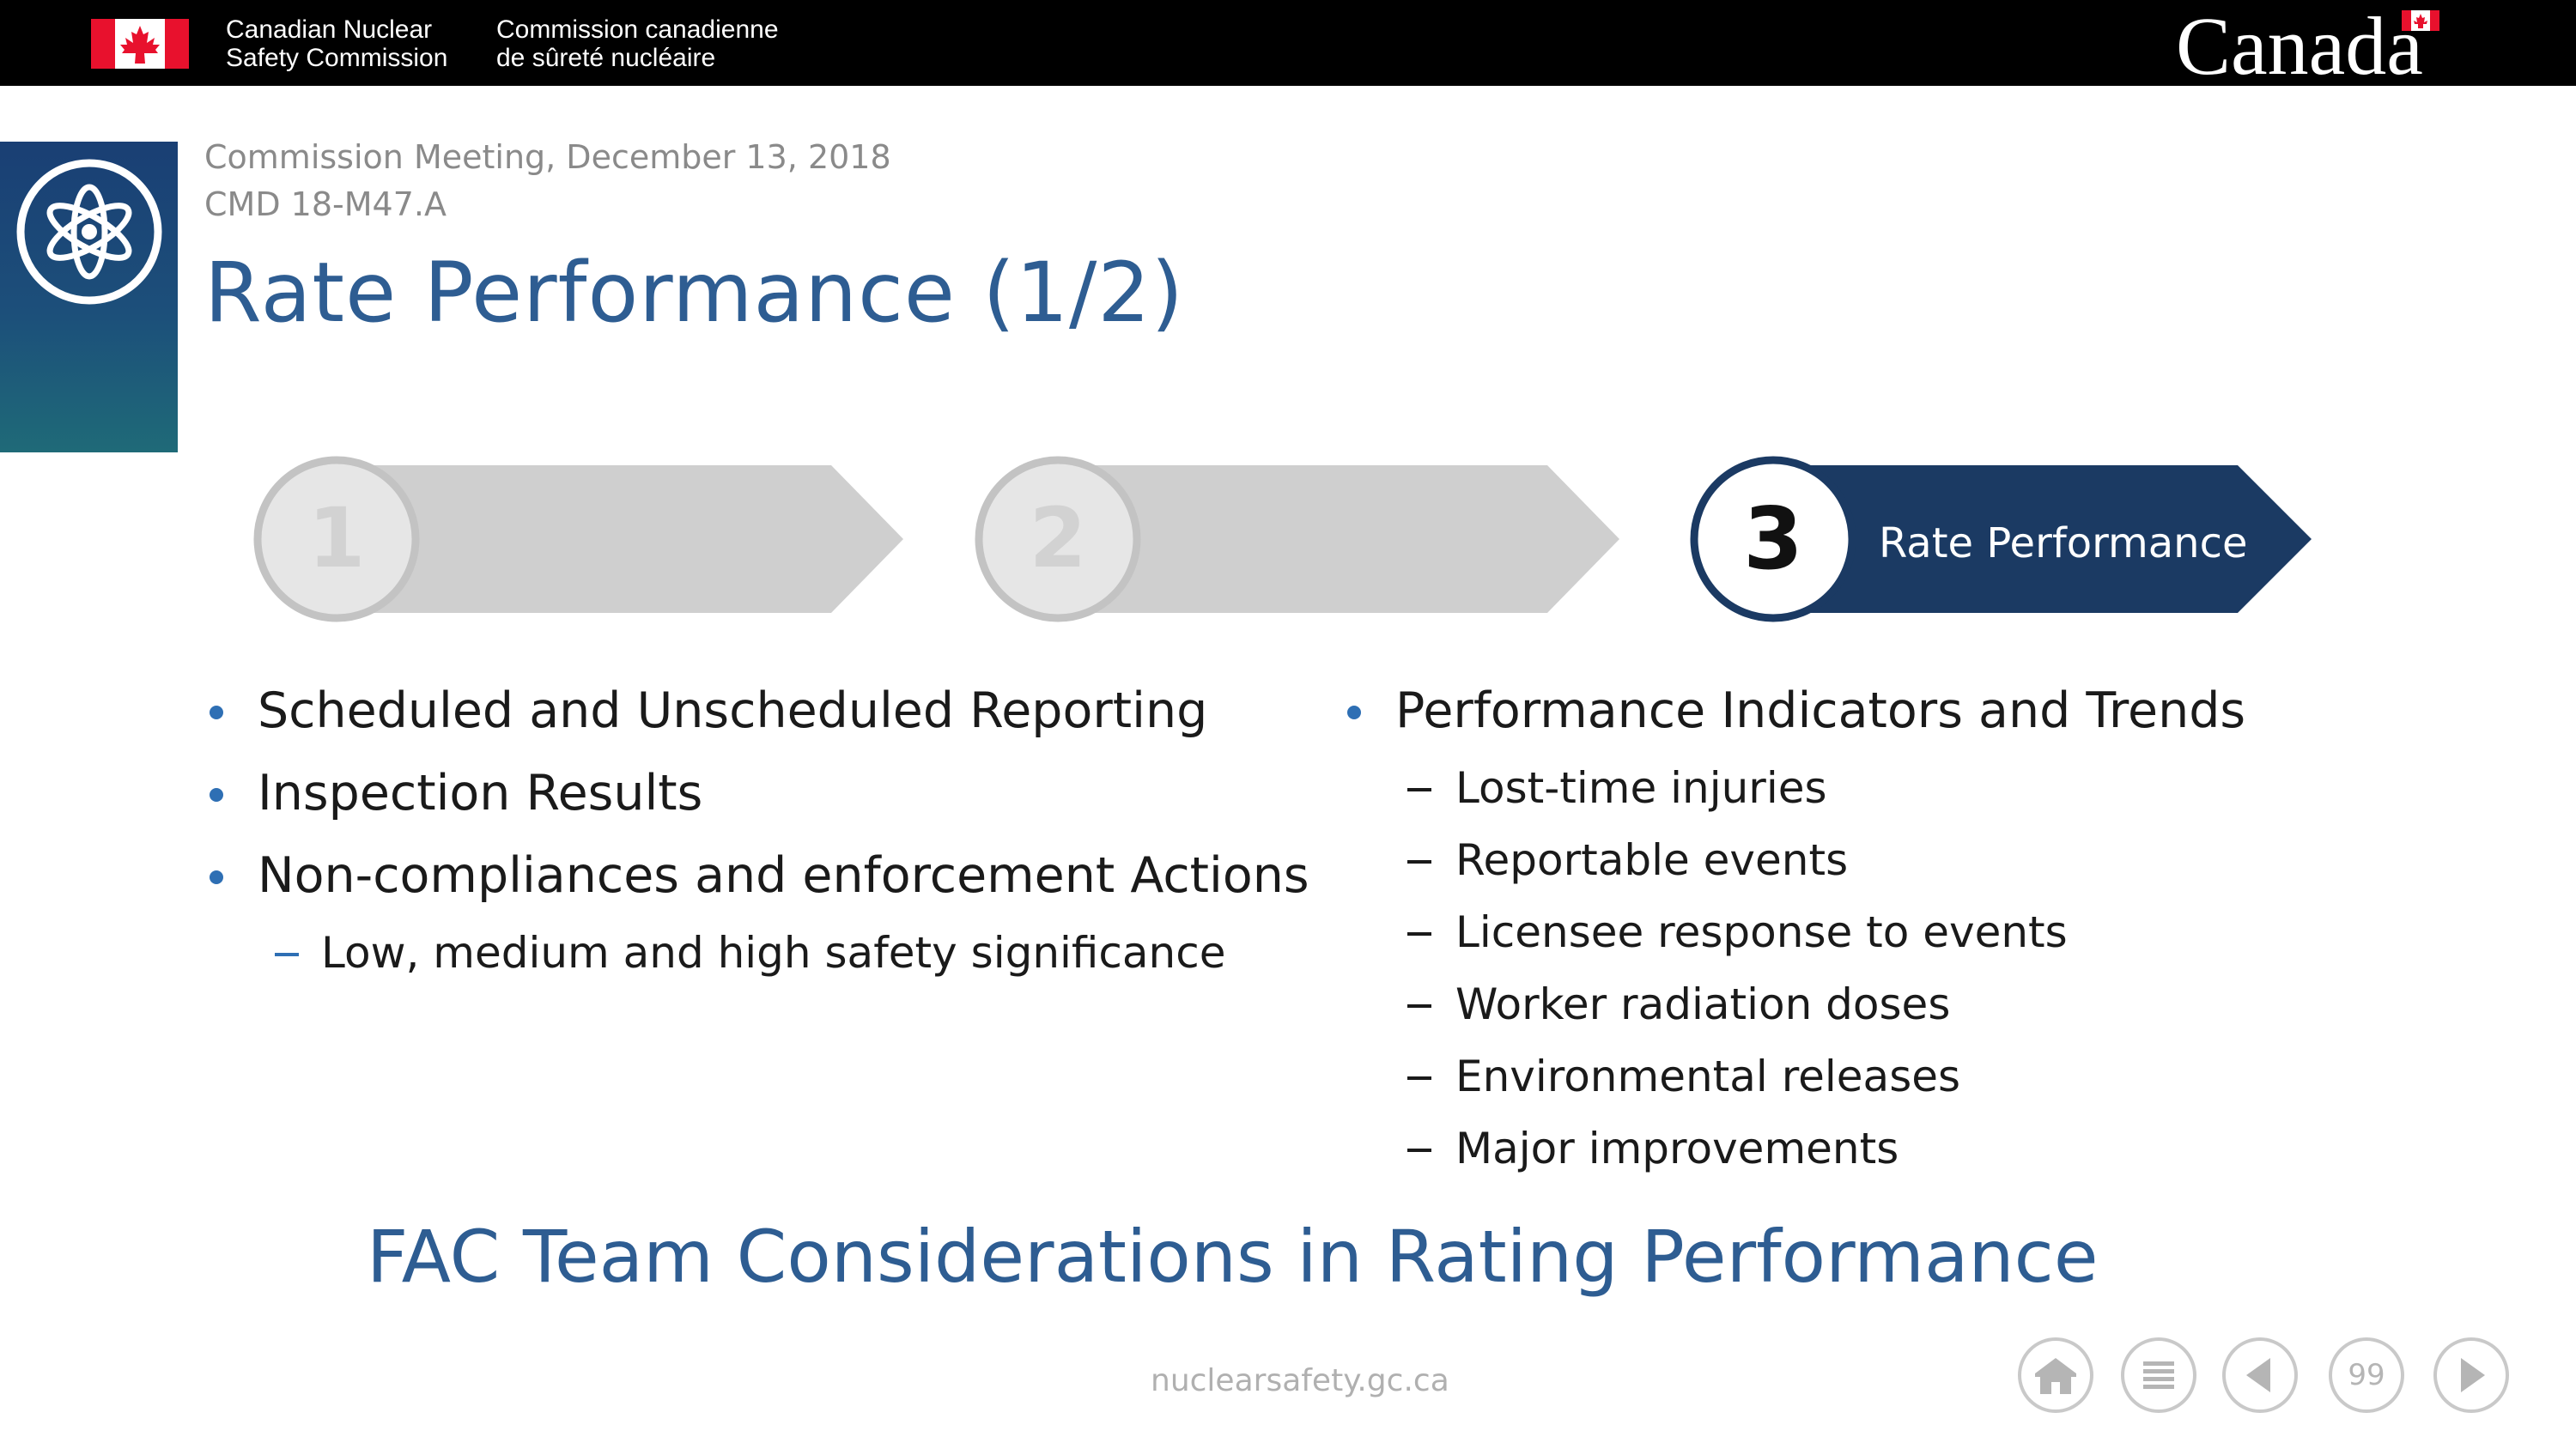  I want to click on page-number-button: 99, so click(2367, 1375).